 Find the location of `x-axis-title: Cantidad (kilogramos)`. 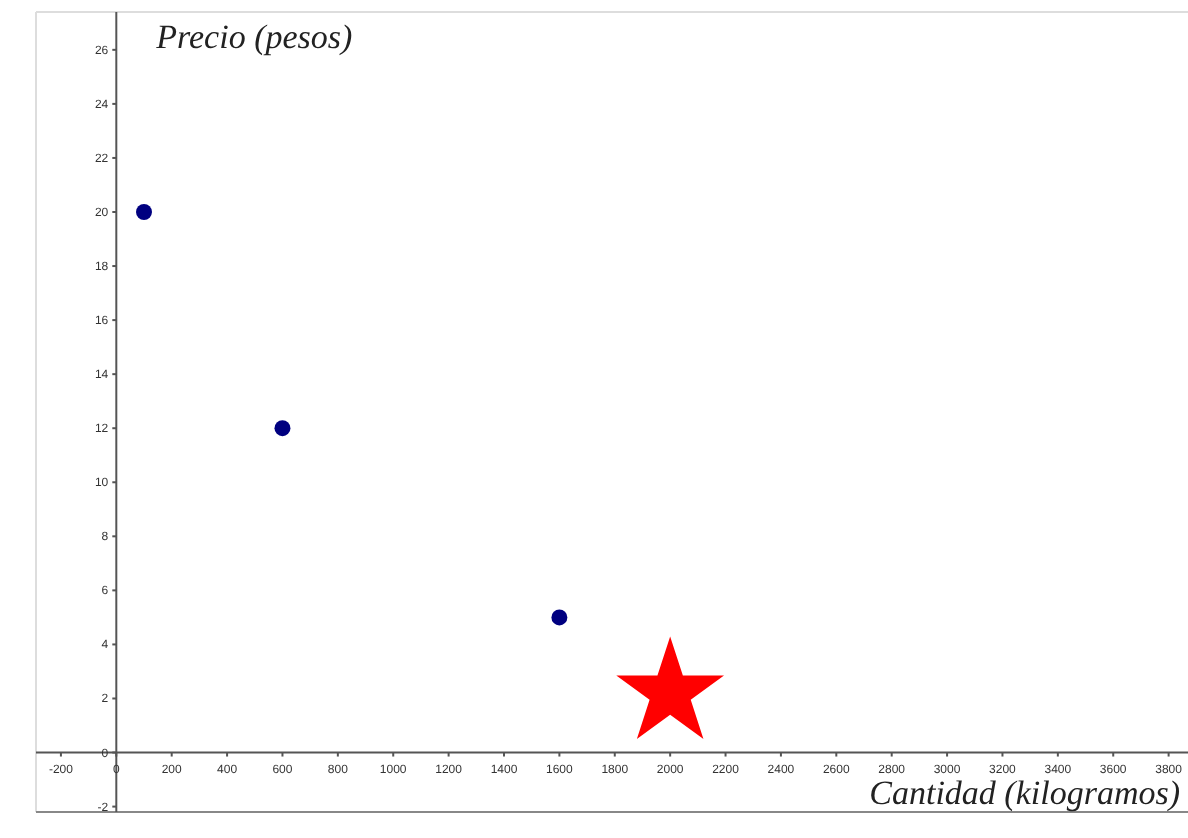

x-axis-title: Cantidad (kilogramos) is located at coordinates (1025, 793).